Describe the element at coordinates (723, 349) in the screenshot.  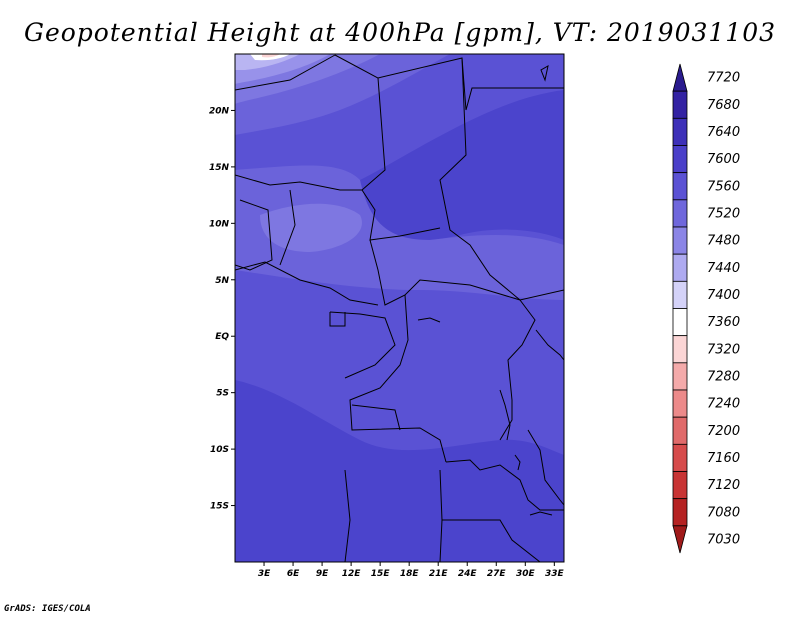
I see `colorbar-level-label: 7320` at that location.